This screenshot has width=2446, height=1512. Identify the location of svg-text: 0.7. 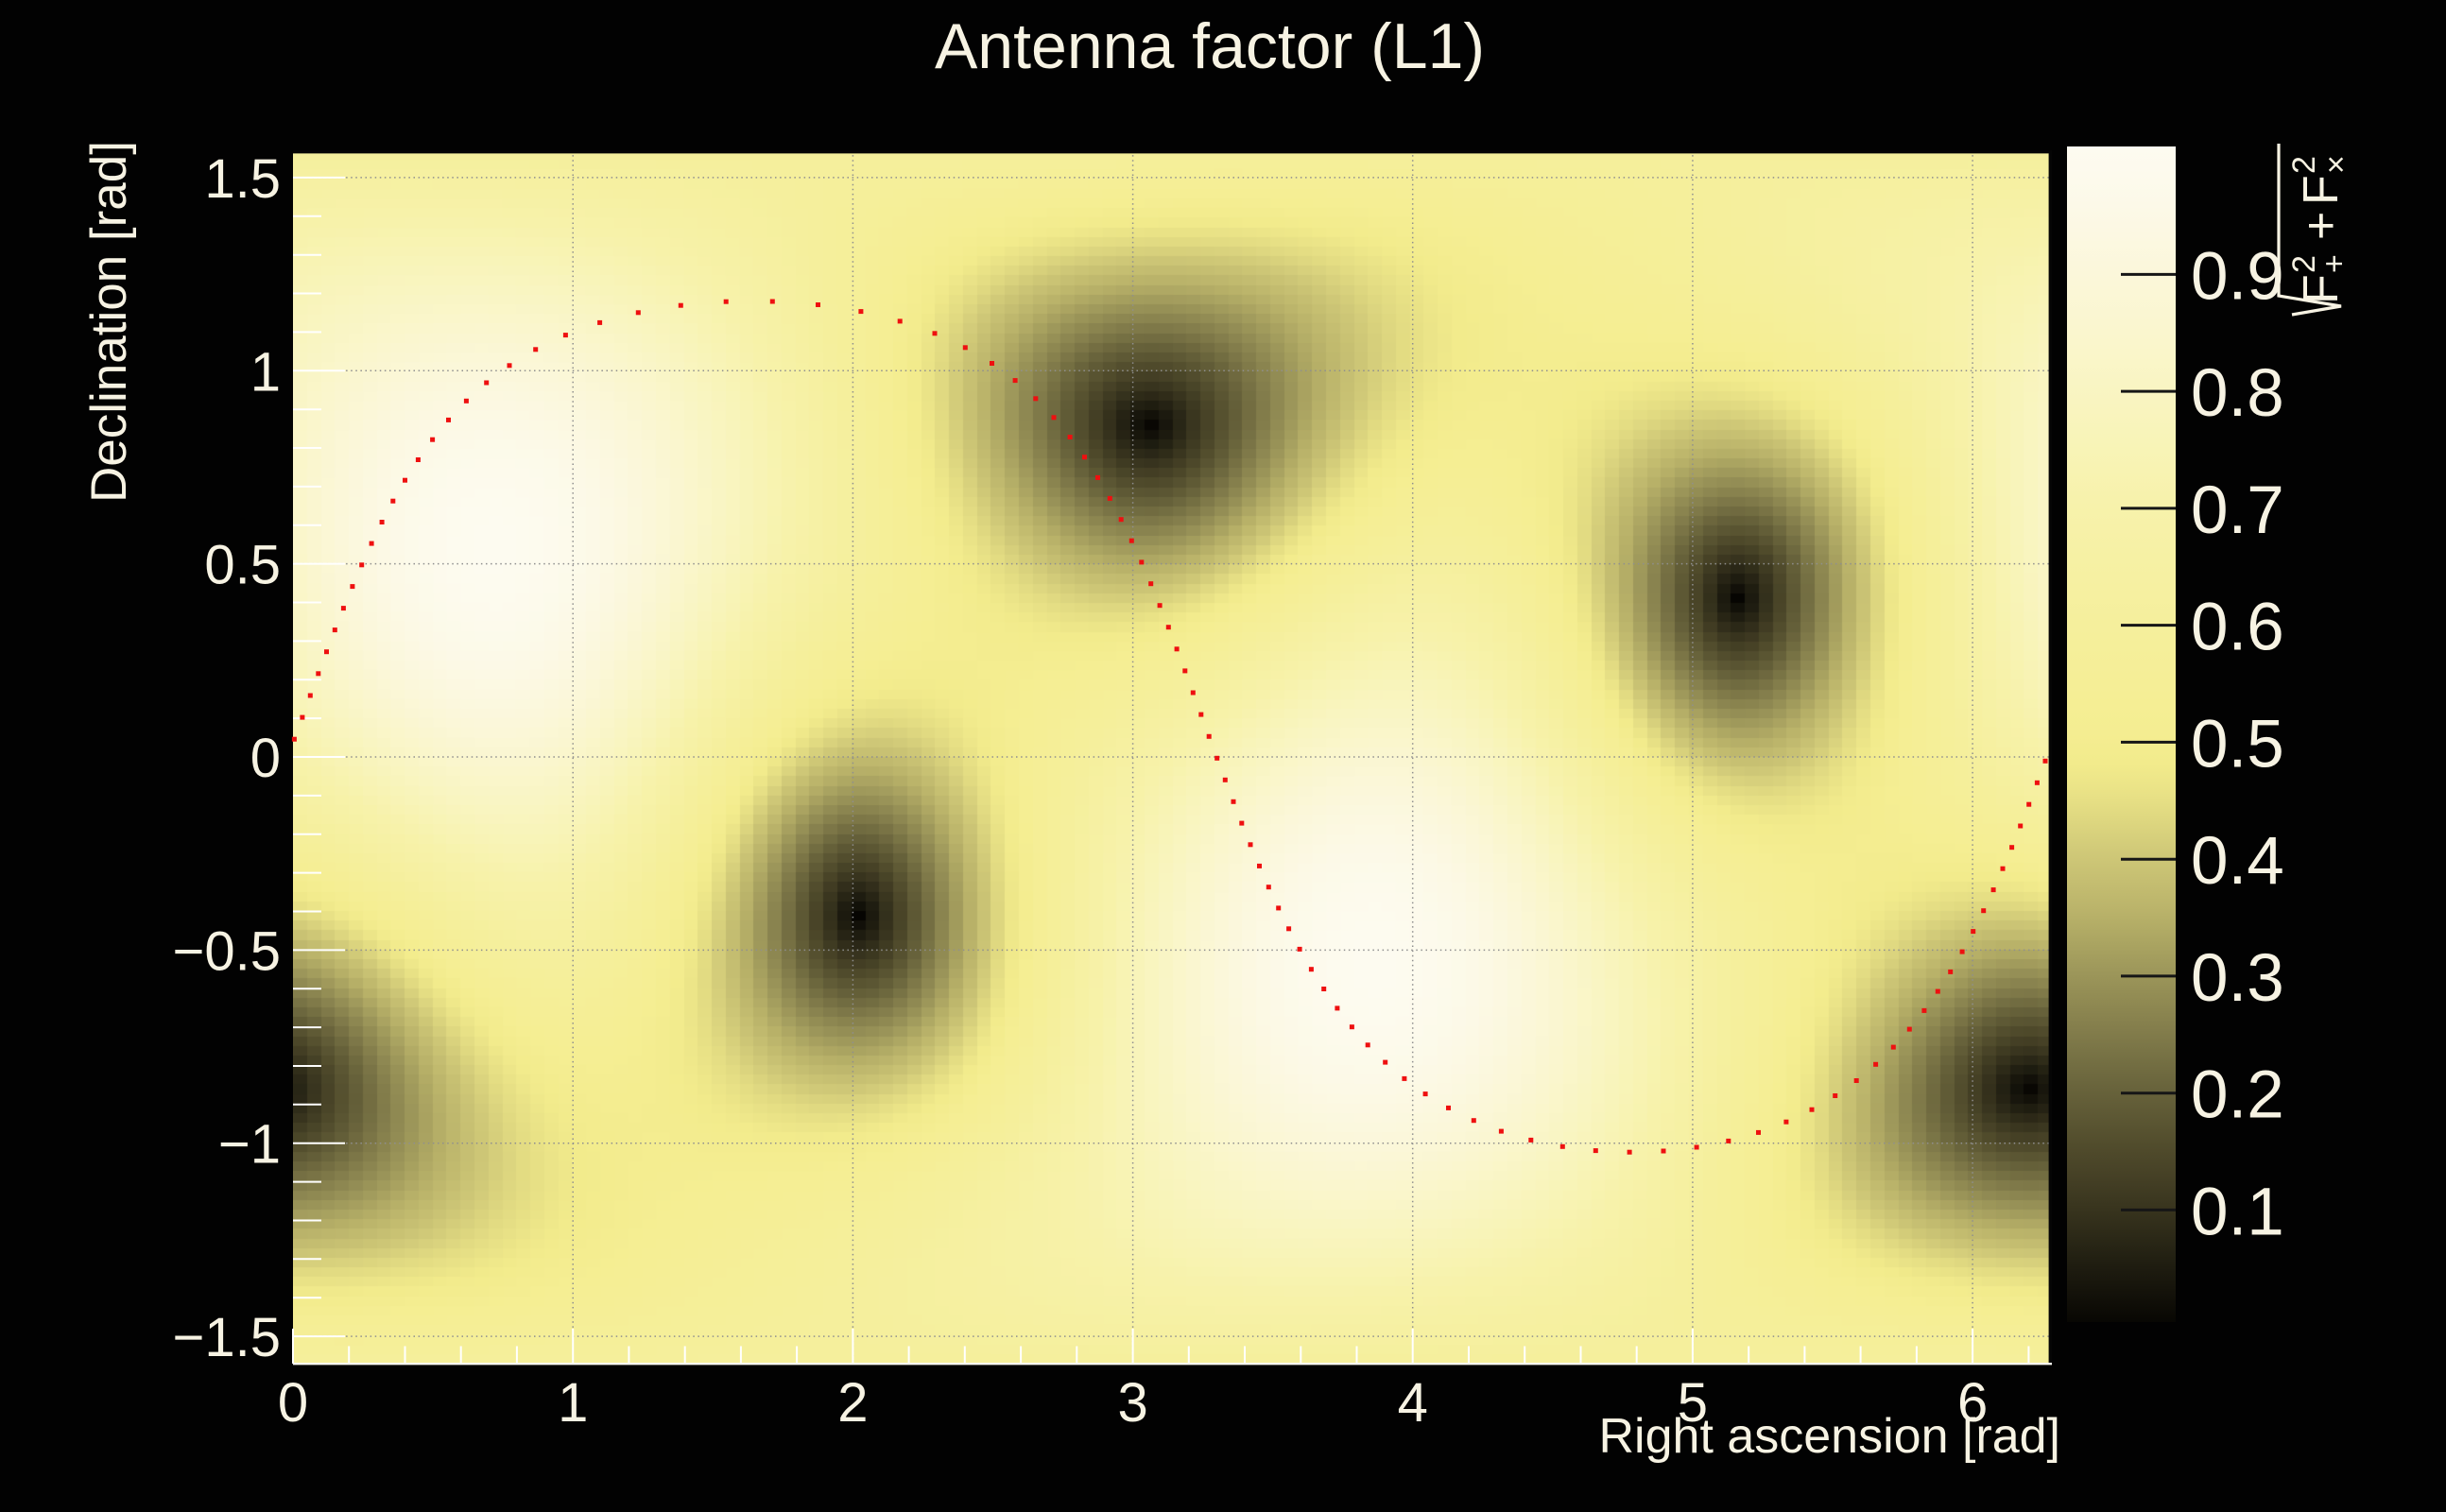
(2237, 510).